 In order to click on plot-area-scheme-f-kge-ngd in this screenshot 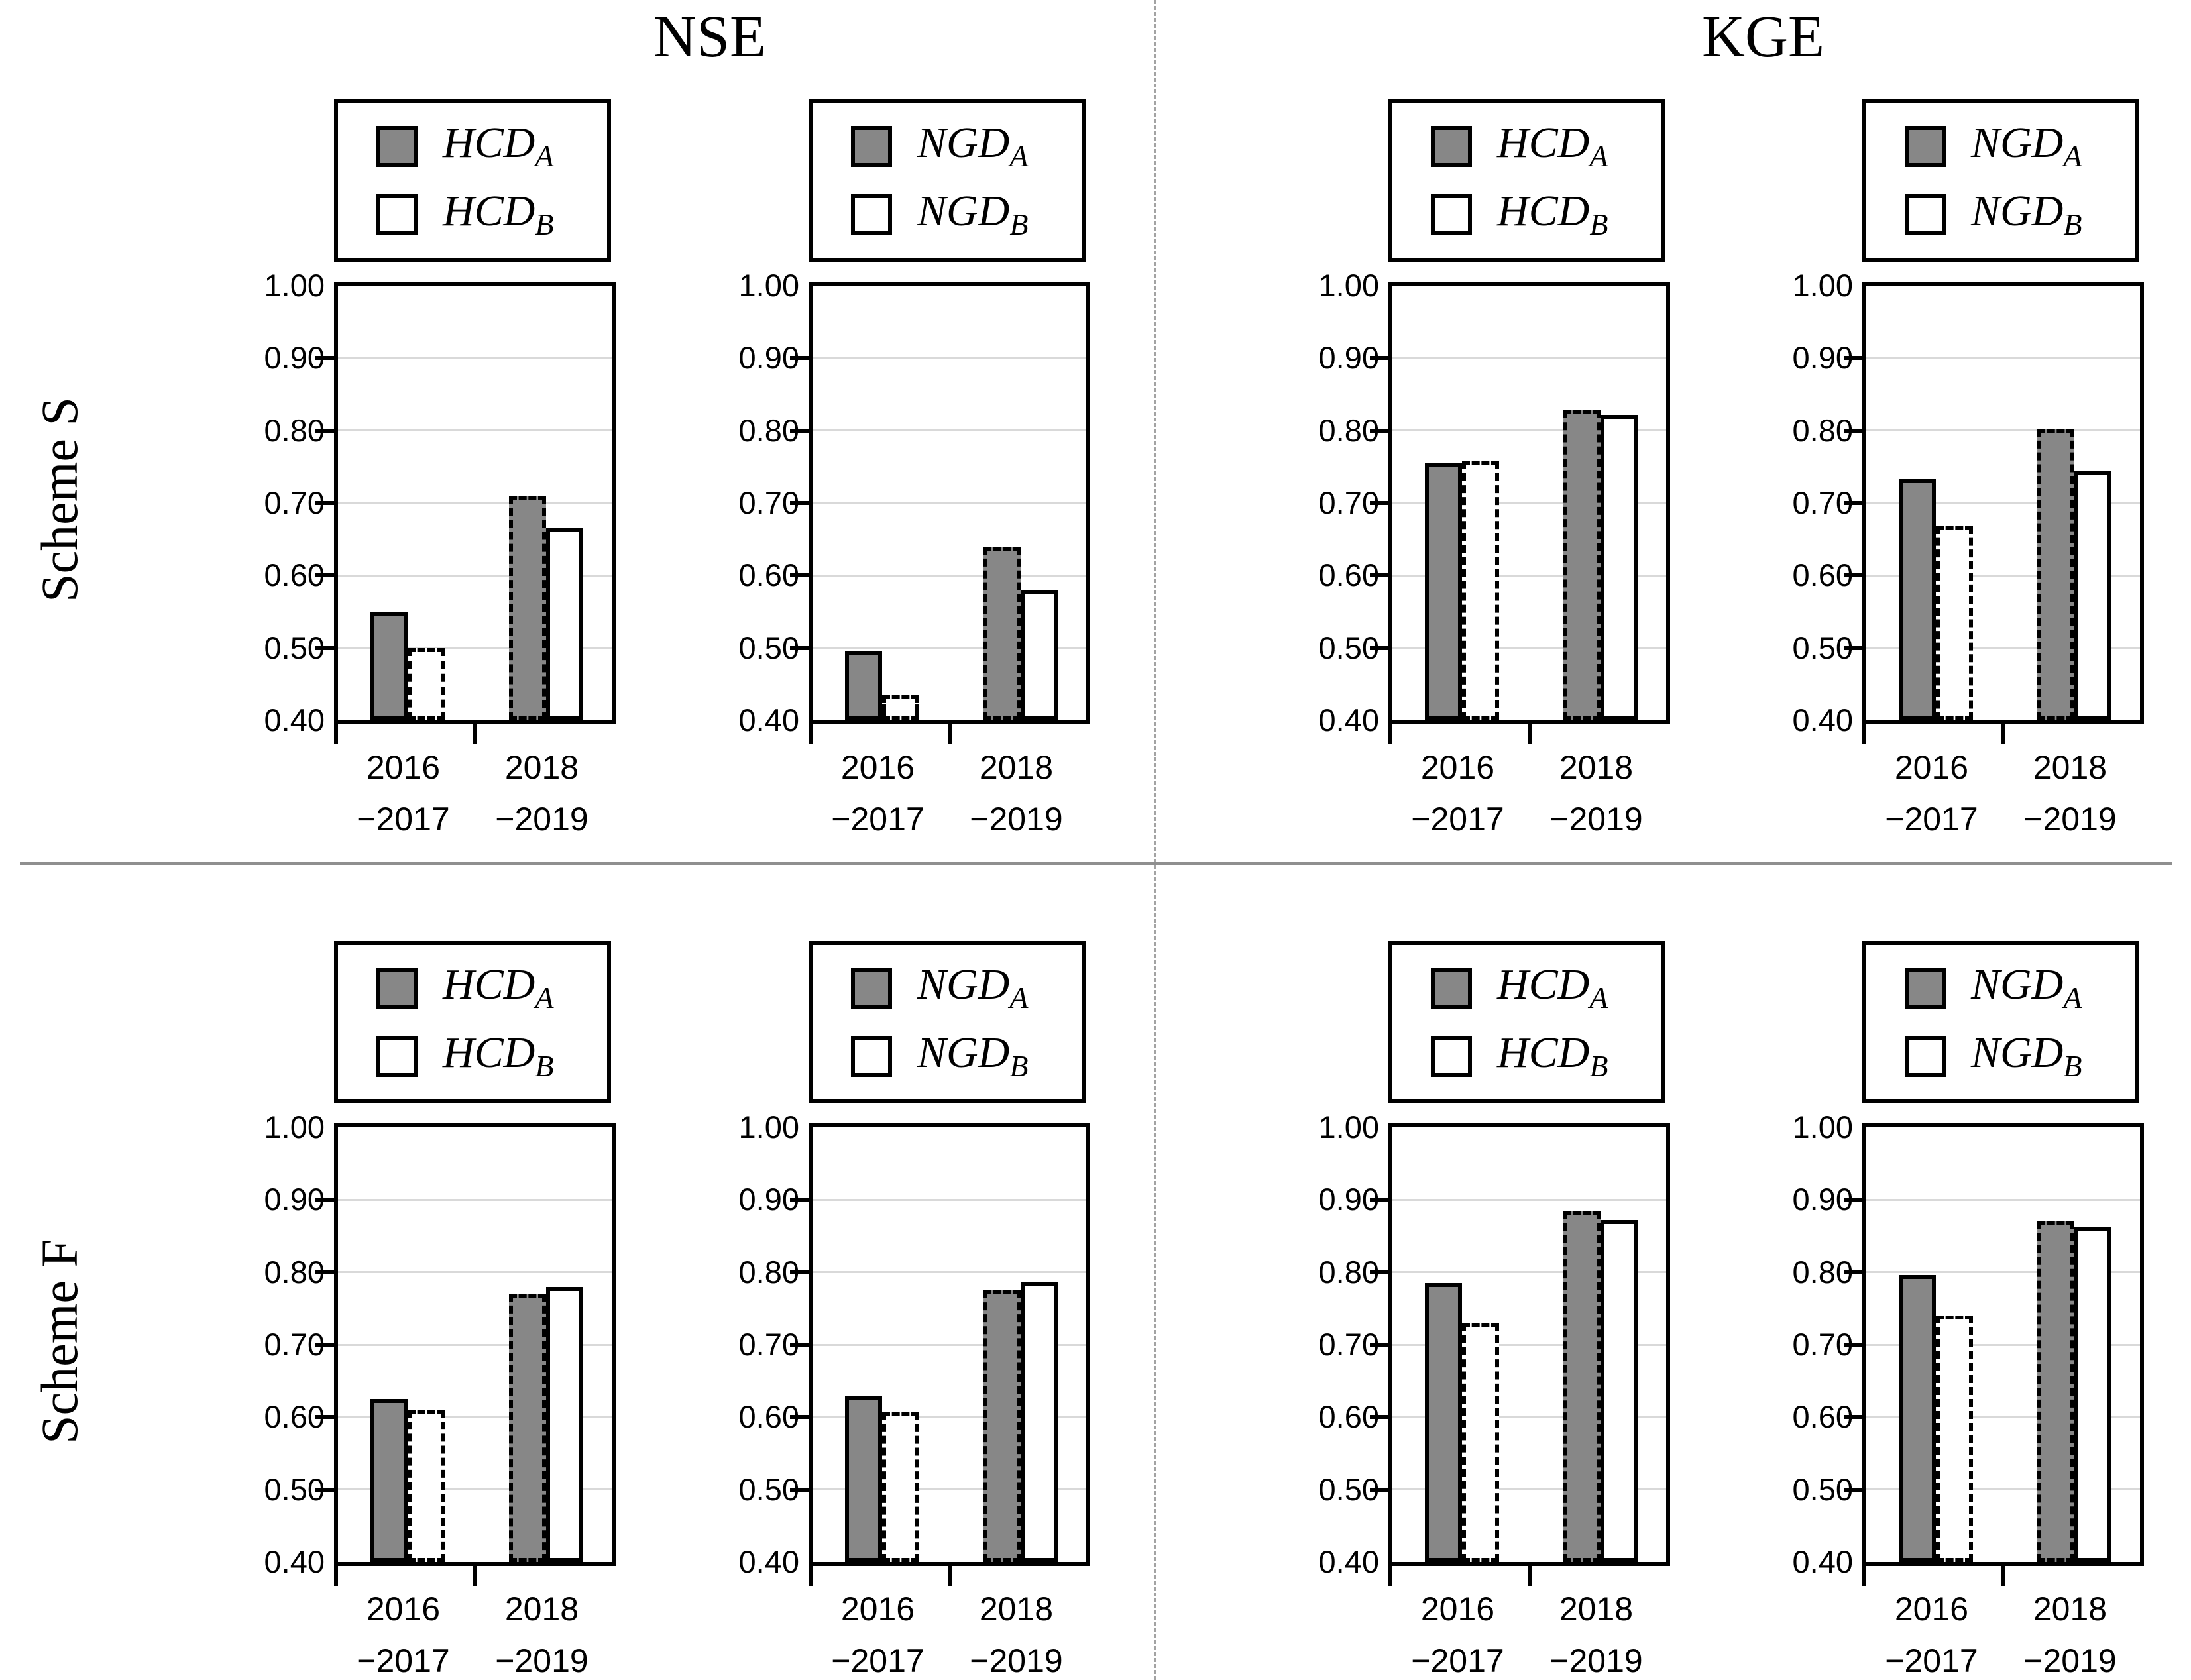, I will do `click(1994, 1354)`.